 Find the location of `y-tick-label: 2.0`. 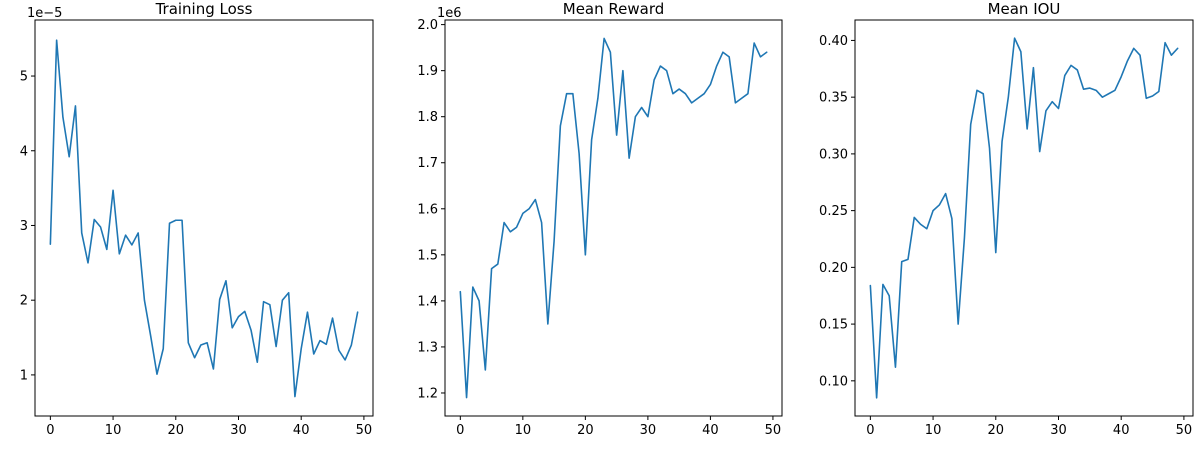

y-tick-label: 2.0 is located at coordinates (427, 25).